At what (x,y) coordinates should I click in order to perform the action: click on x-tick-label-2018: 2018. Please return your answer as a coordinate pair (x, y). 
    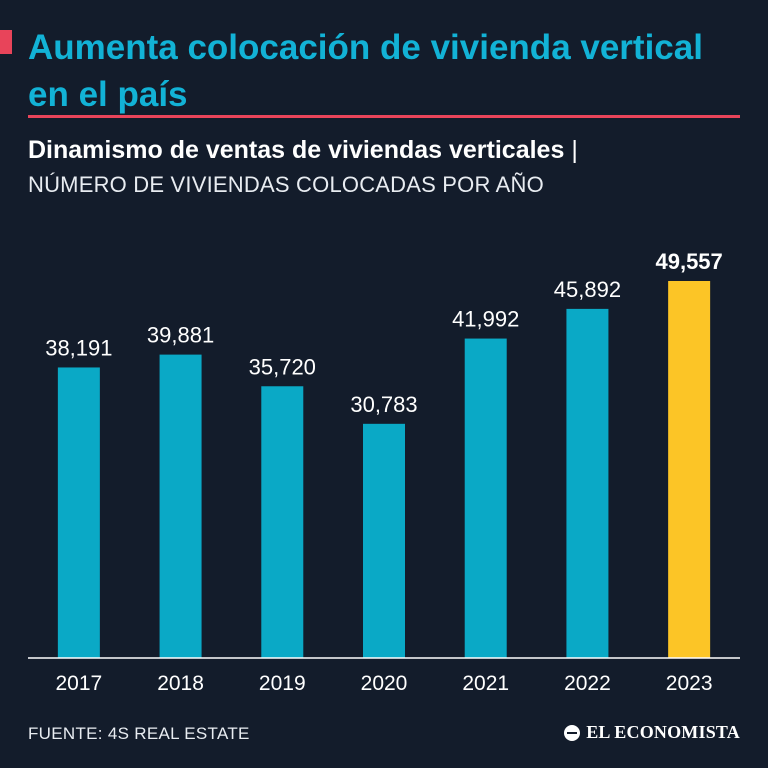
    Looking at the image, I should click on (180, 683).